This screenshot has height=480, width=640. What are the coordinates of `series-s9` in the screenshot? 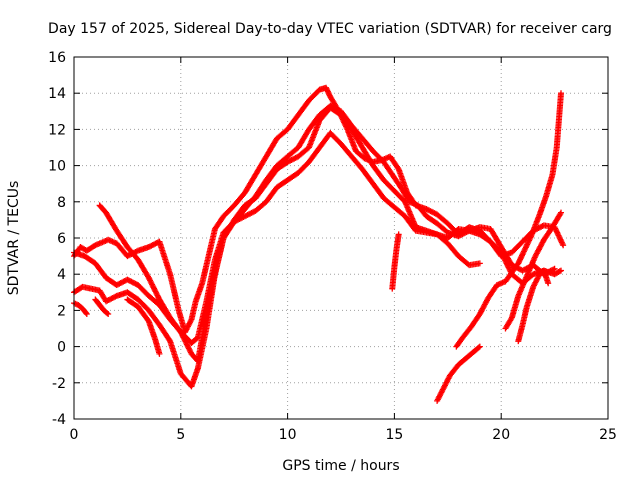 It's located at (458, 373).